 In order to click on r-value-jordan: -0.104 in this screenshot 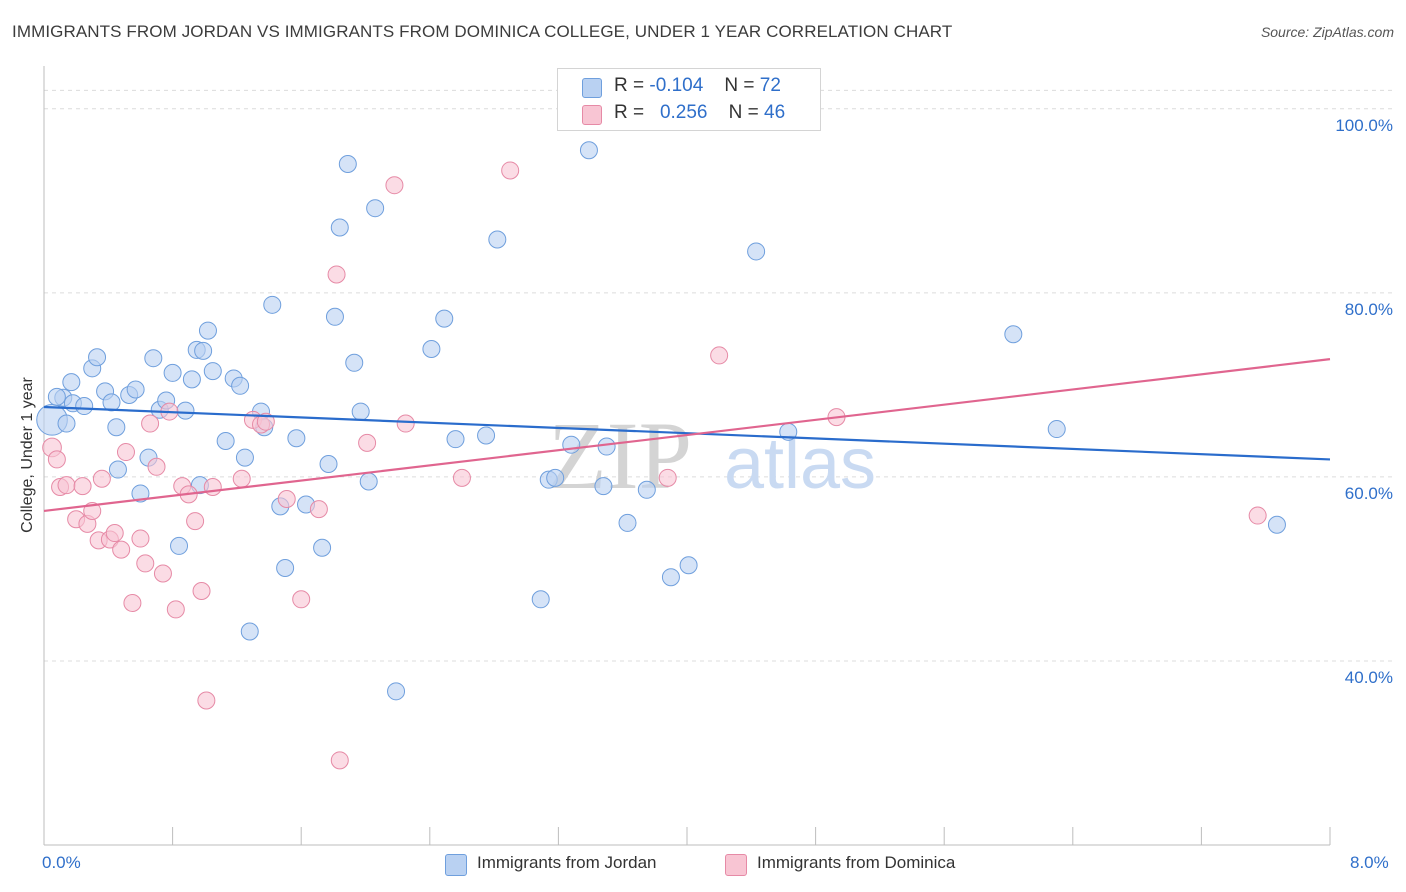, I will do `click(676, 85)`.